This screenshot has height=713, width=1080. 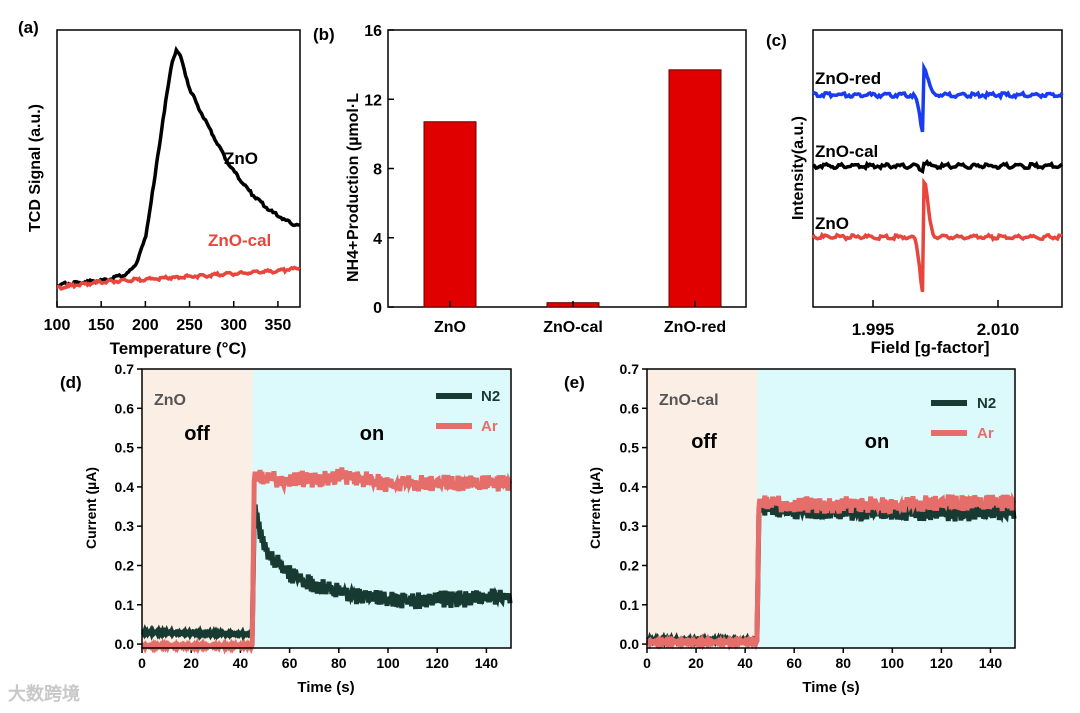 I want to click on panel-d-on-label: on, so click(x=372, y=434).